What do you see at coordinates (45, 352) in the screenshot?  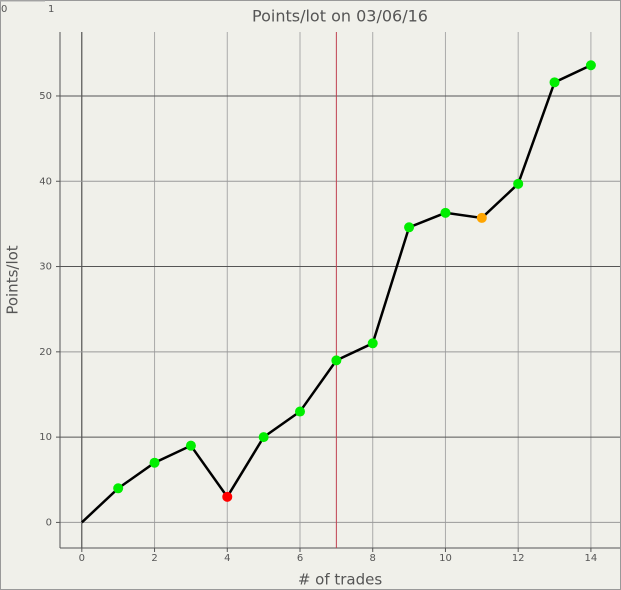 I see `y-tick-label: 20` at bounding box center [45, 352].